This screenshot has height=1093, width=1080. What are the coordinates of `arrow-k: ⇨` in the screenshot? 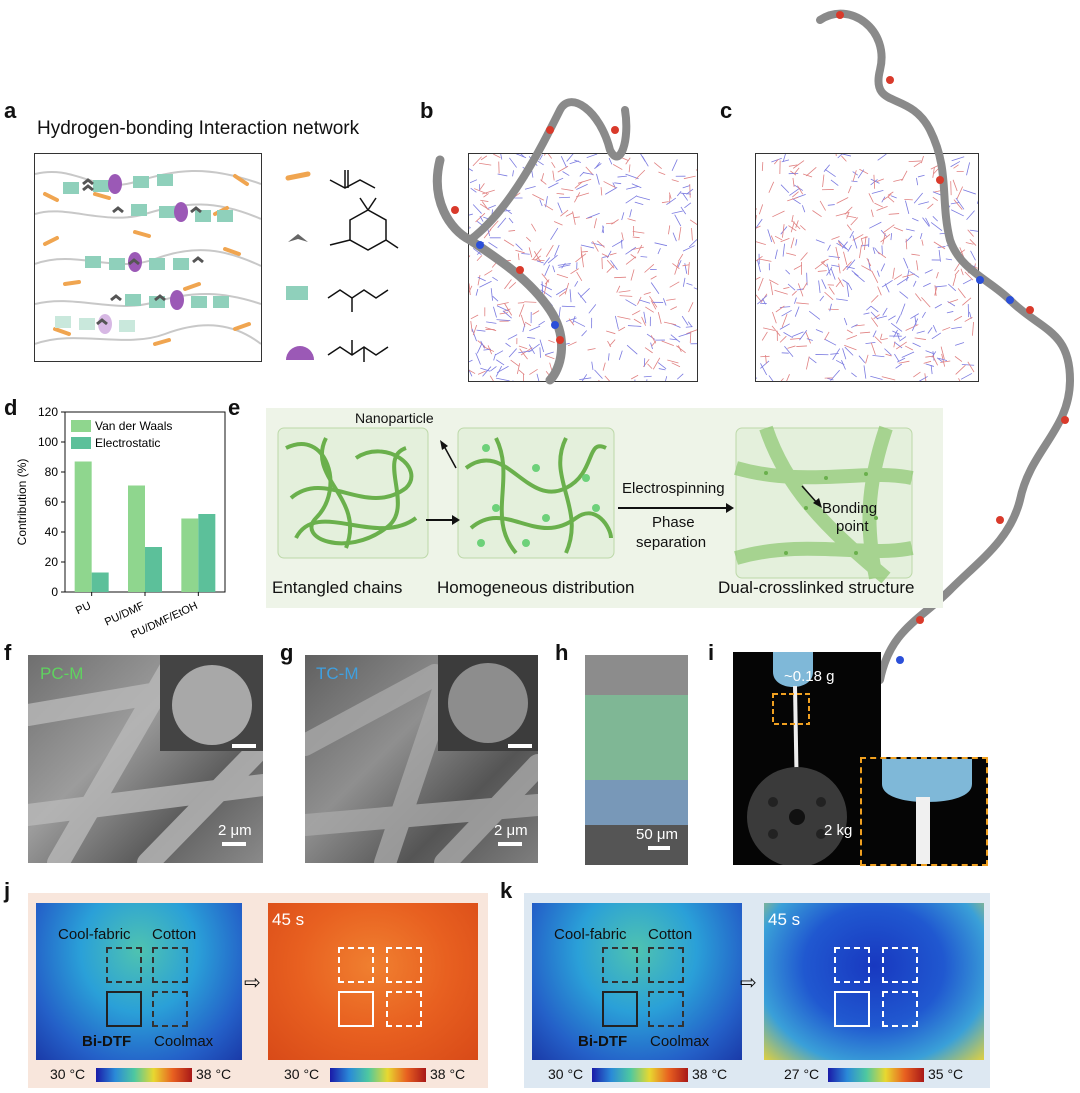 It's located at (748, 983).